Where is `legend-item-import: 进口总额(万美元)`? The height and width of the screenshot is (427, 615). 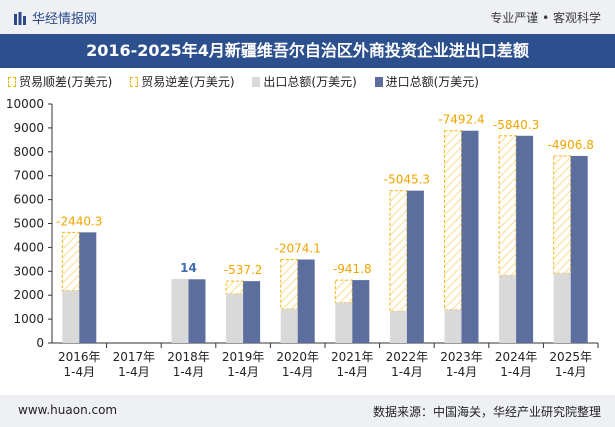
legend-item-import: 进口总额(万美元) is located at coordinates (426, 81).